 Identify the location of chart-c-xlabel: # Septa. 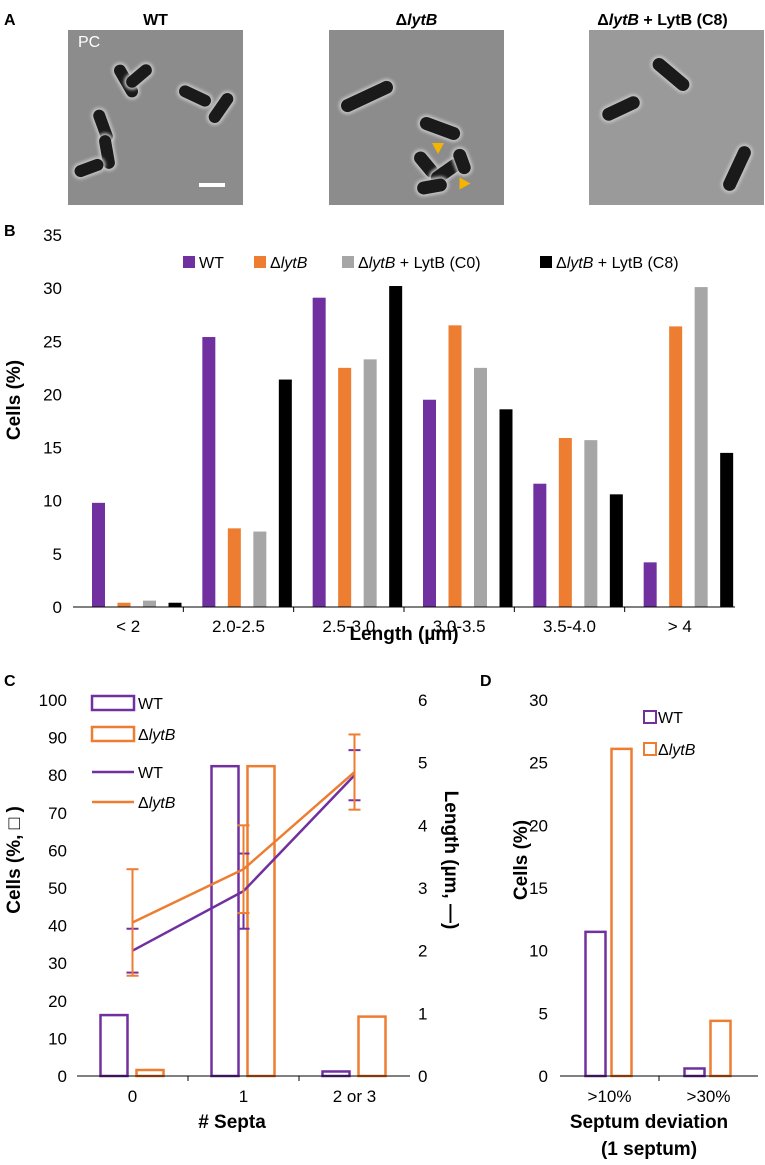
(232, 1122).